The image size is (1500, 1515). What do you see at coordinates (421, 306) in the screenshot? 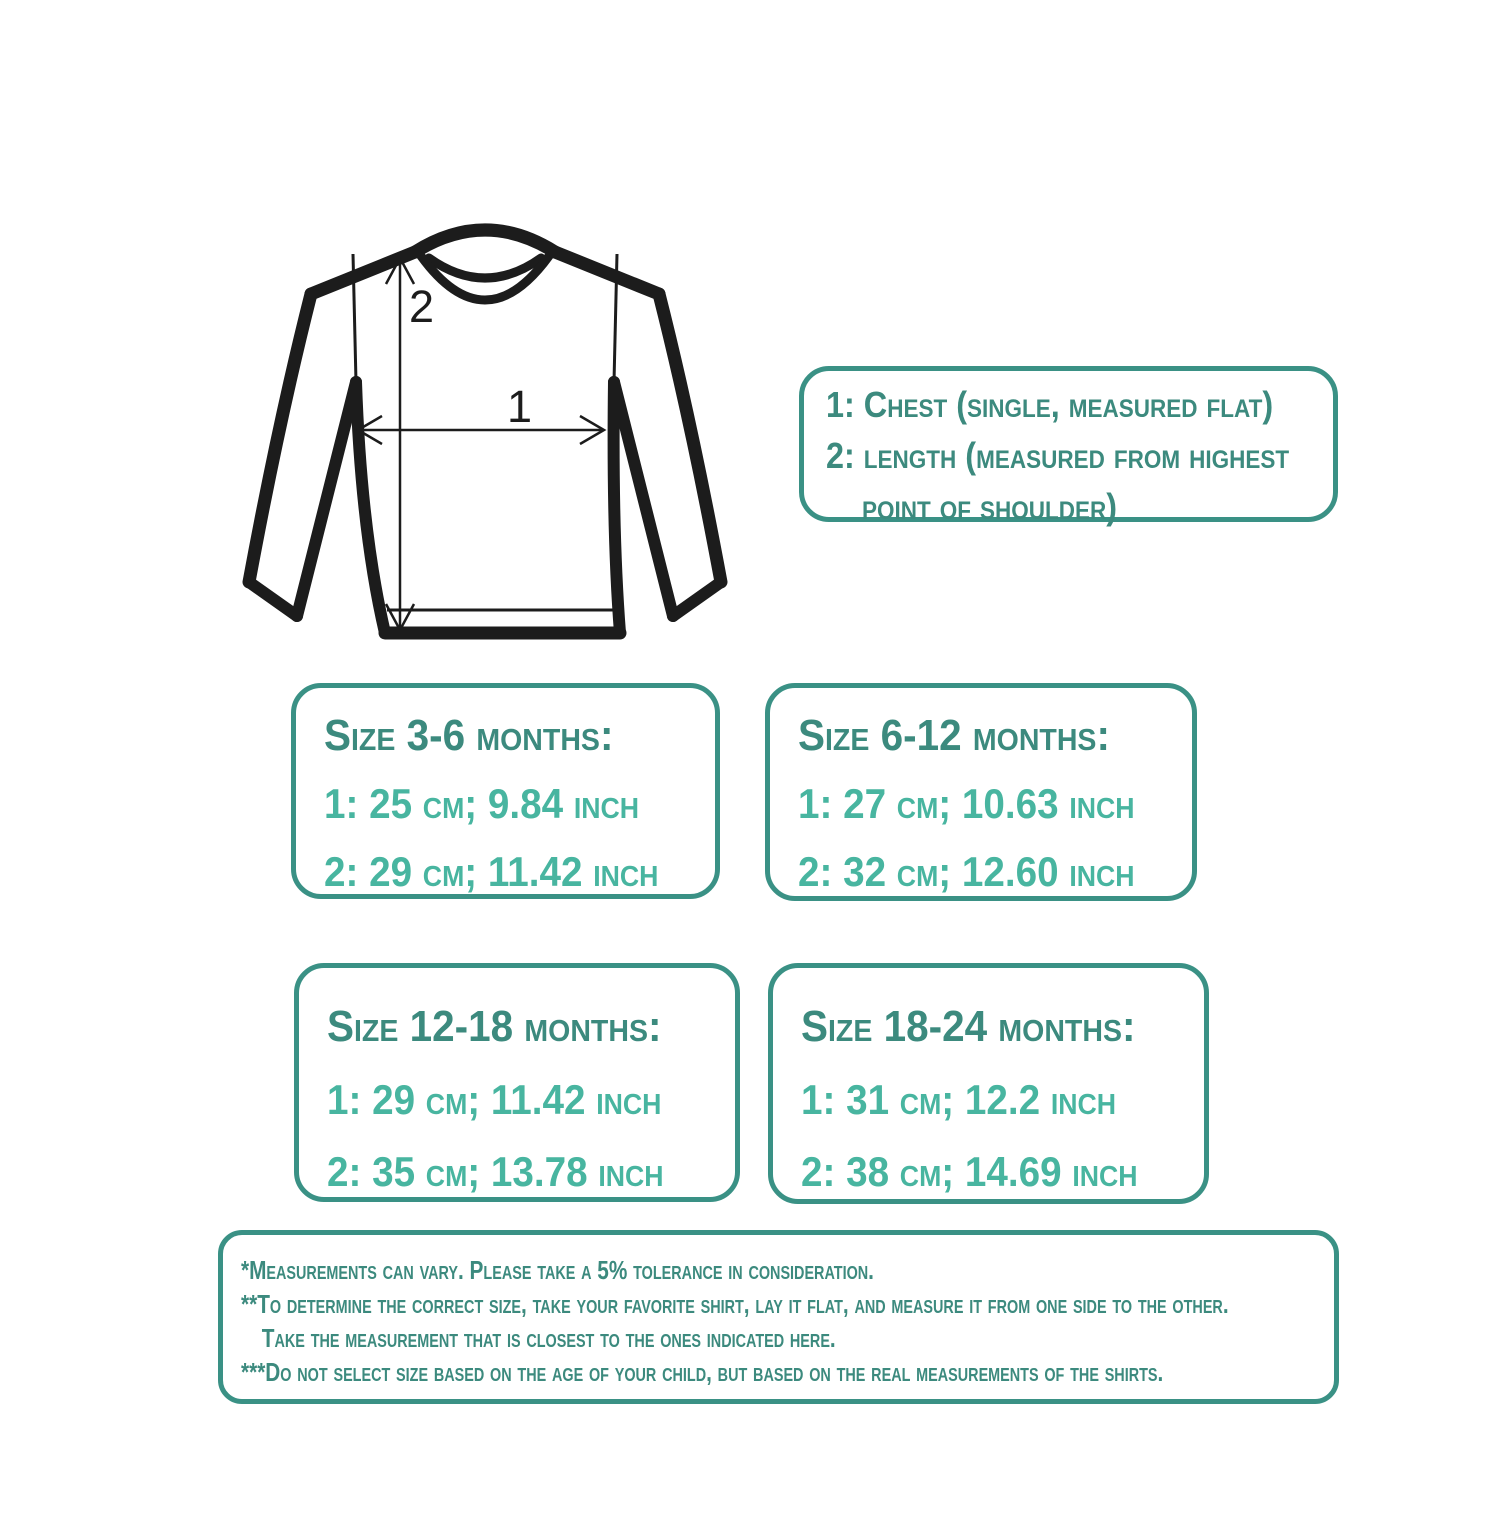
I see `length-measure-label: 2` at bounding box center [421, 306].